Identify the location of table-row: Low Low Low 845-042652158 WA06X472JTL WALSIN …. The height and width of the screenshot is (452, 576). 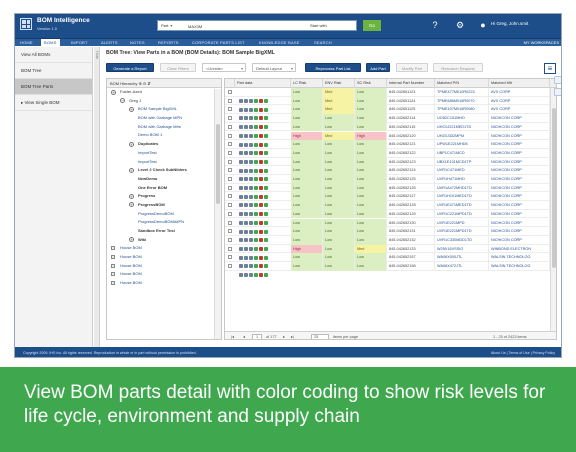
(390, 269).